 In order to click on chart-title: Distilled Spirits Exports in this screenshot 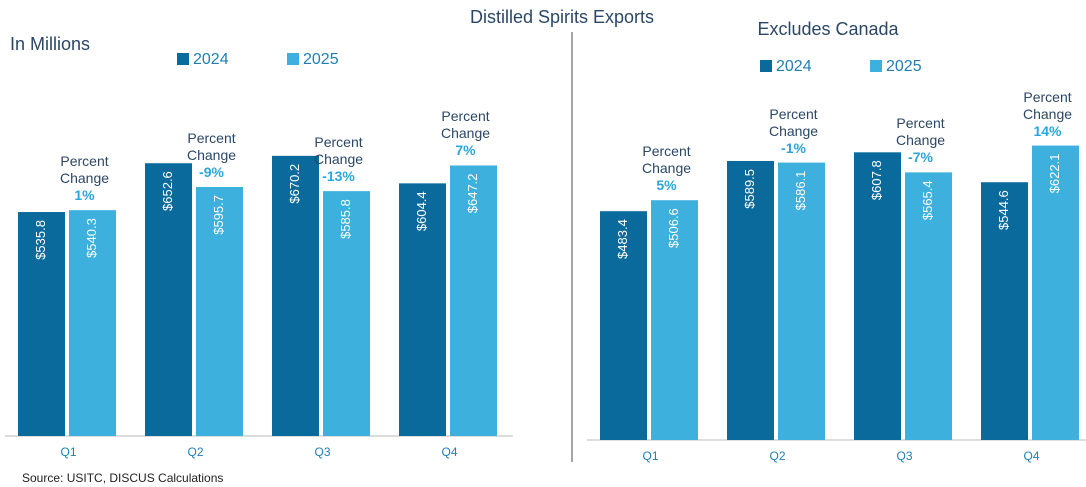, I will do `click(562, 17)`.